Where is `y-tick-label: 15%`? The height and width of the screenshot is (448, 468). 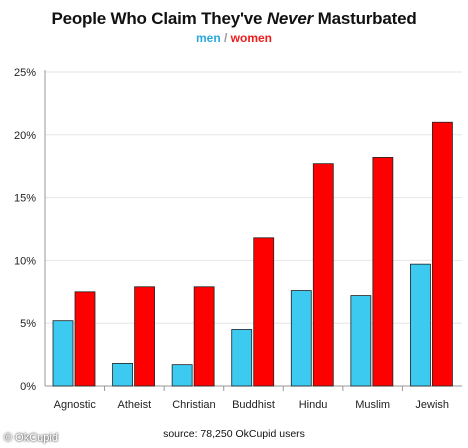
y-tick-label: 15% is located at coordinates (25, 199).